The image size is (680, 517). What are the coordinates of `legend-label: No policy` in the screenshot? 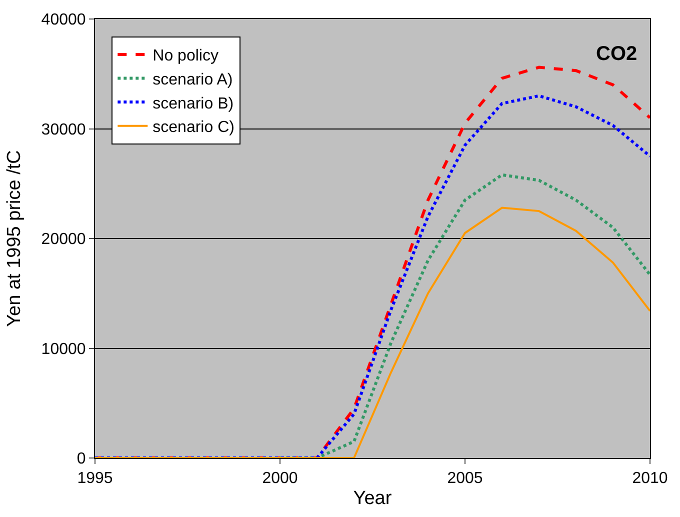 It's located at (185, 56).